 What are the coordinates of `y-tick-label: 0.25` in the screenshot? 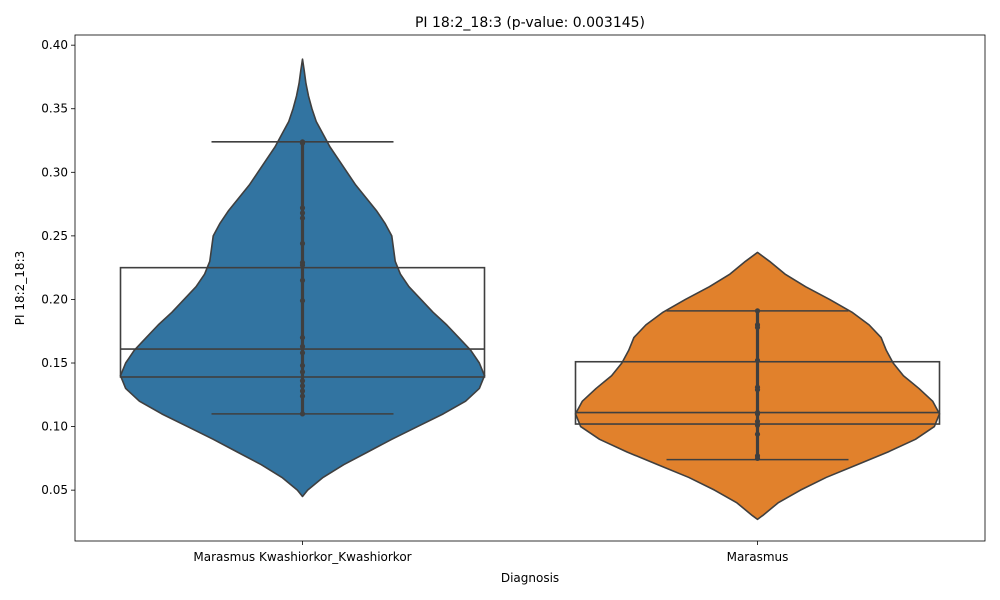 It's located at (54, 236).